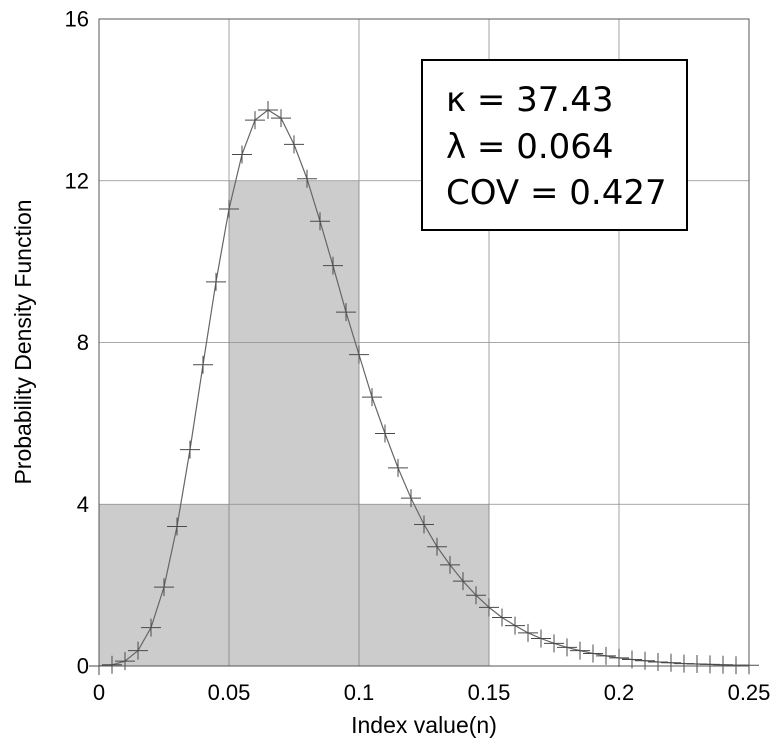 Image resolution: width=777 pixels, height=746 pixels. Describe the element at coordinates (294, 423) in the screenshot. I see `histogram-bar` at that location.